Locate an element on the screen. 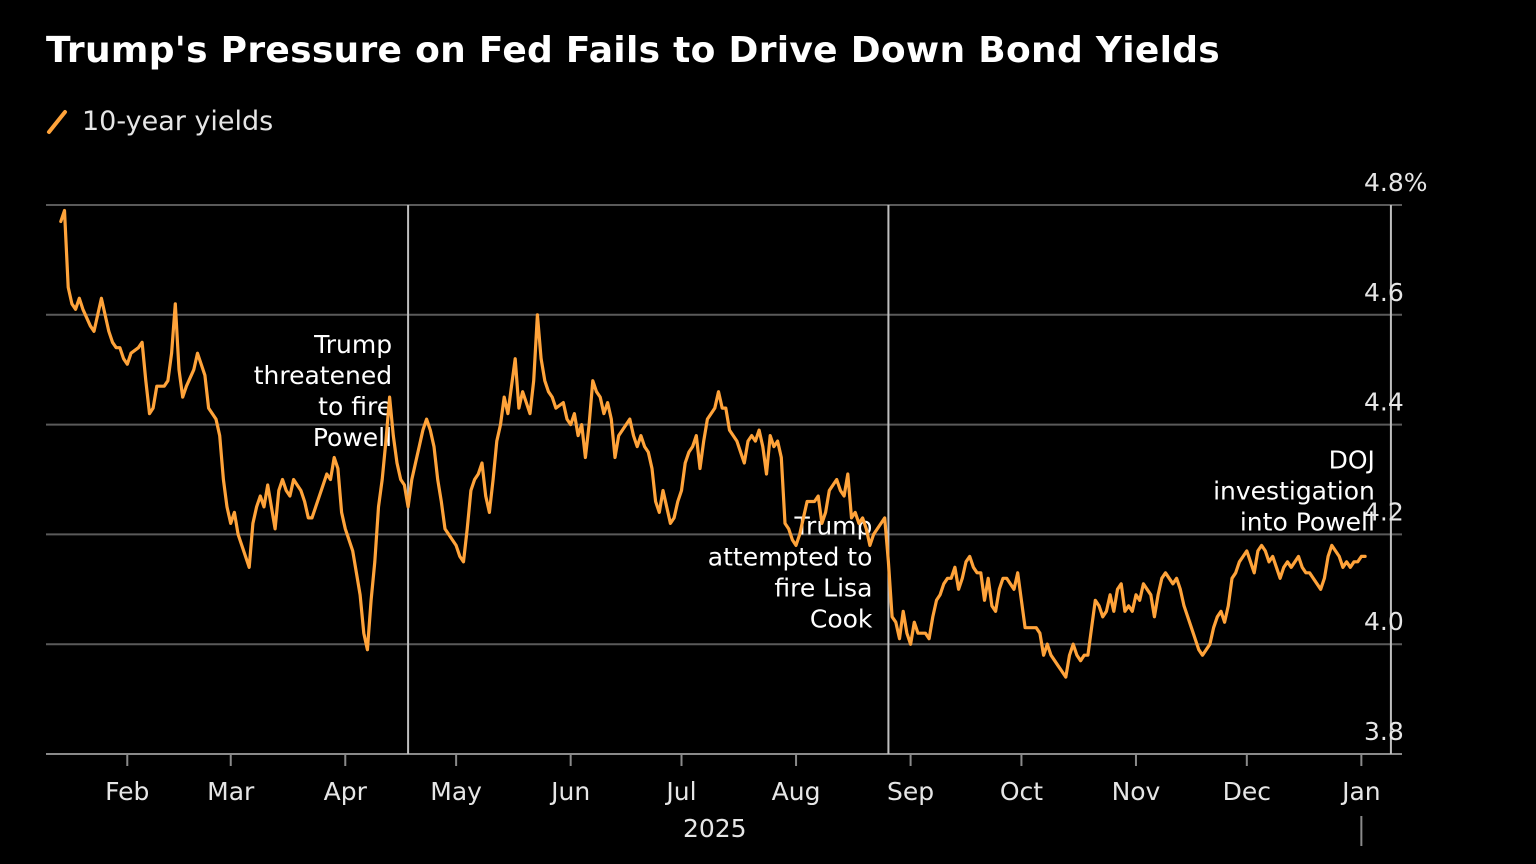 This screenshot has height=864, width=1536. year-label: 2025 is located at coordinates (715, 828).